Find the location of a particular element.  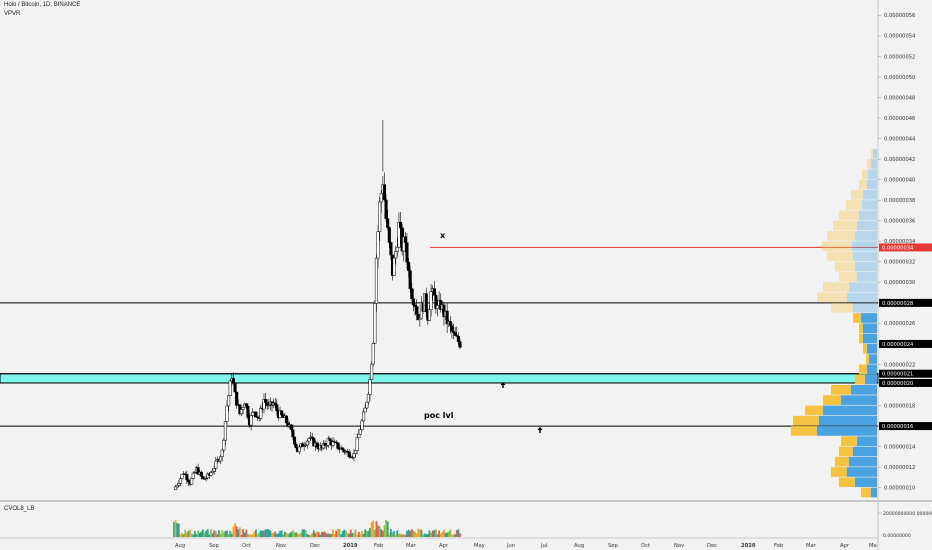

time-axis-label: Apr is located at coordinates (845, 546).